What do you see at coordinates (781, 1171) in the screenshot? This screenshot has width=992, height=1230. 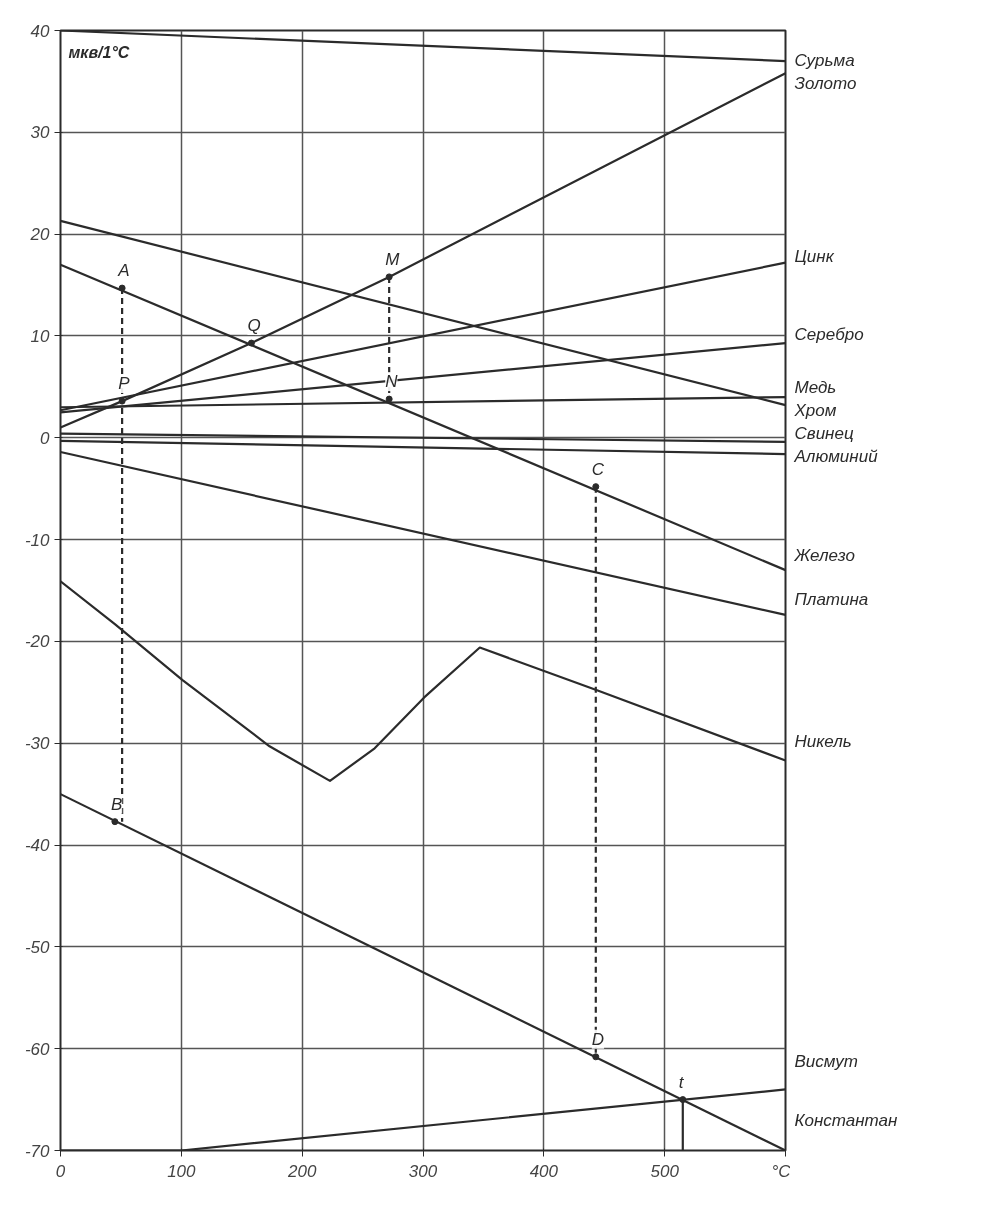 I see `x-tick-label: °C` at bounding box center [781, 1171].